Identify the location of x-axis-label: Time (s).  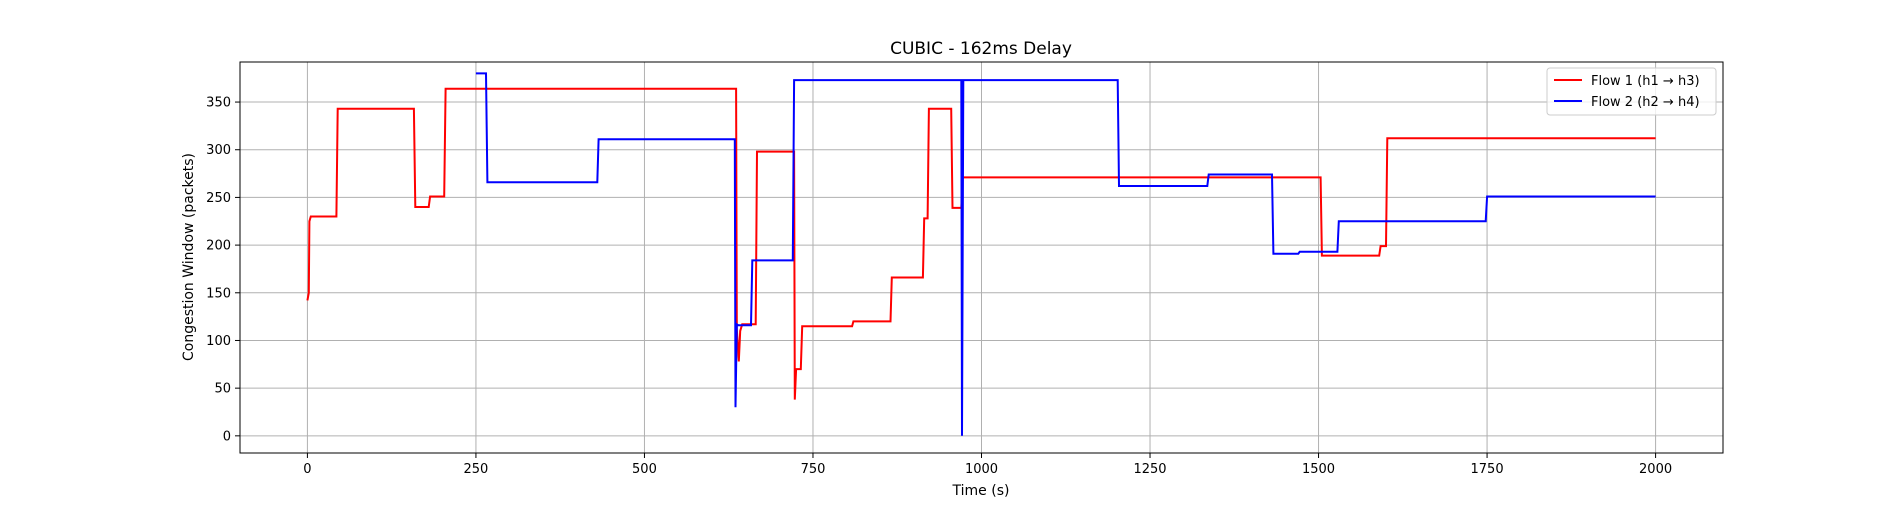
(981, 491).